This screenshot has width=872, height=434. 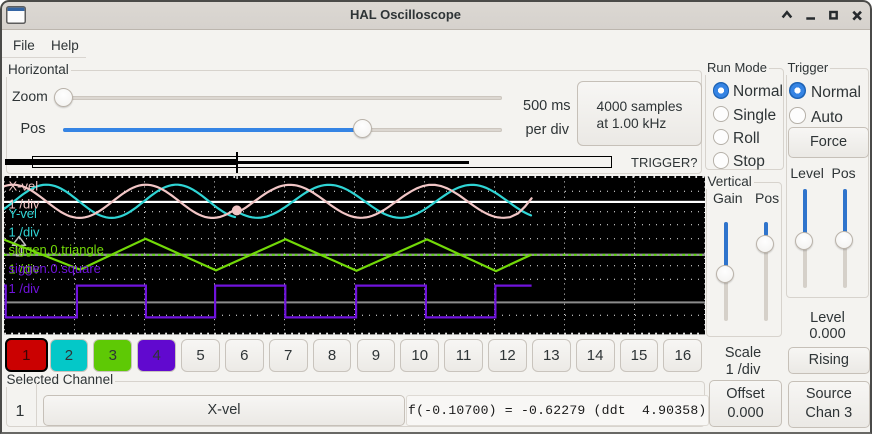 What do you see at coordinates (56, 249) in the screenshot?
I see `svg-text: siggen.0.triangle` at bounding box center [56, 249].